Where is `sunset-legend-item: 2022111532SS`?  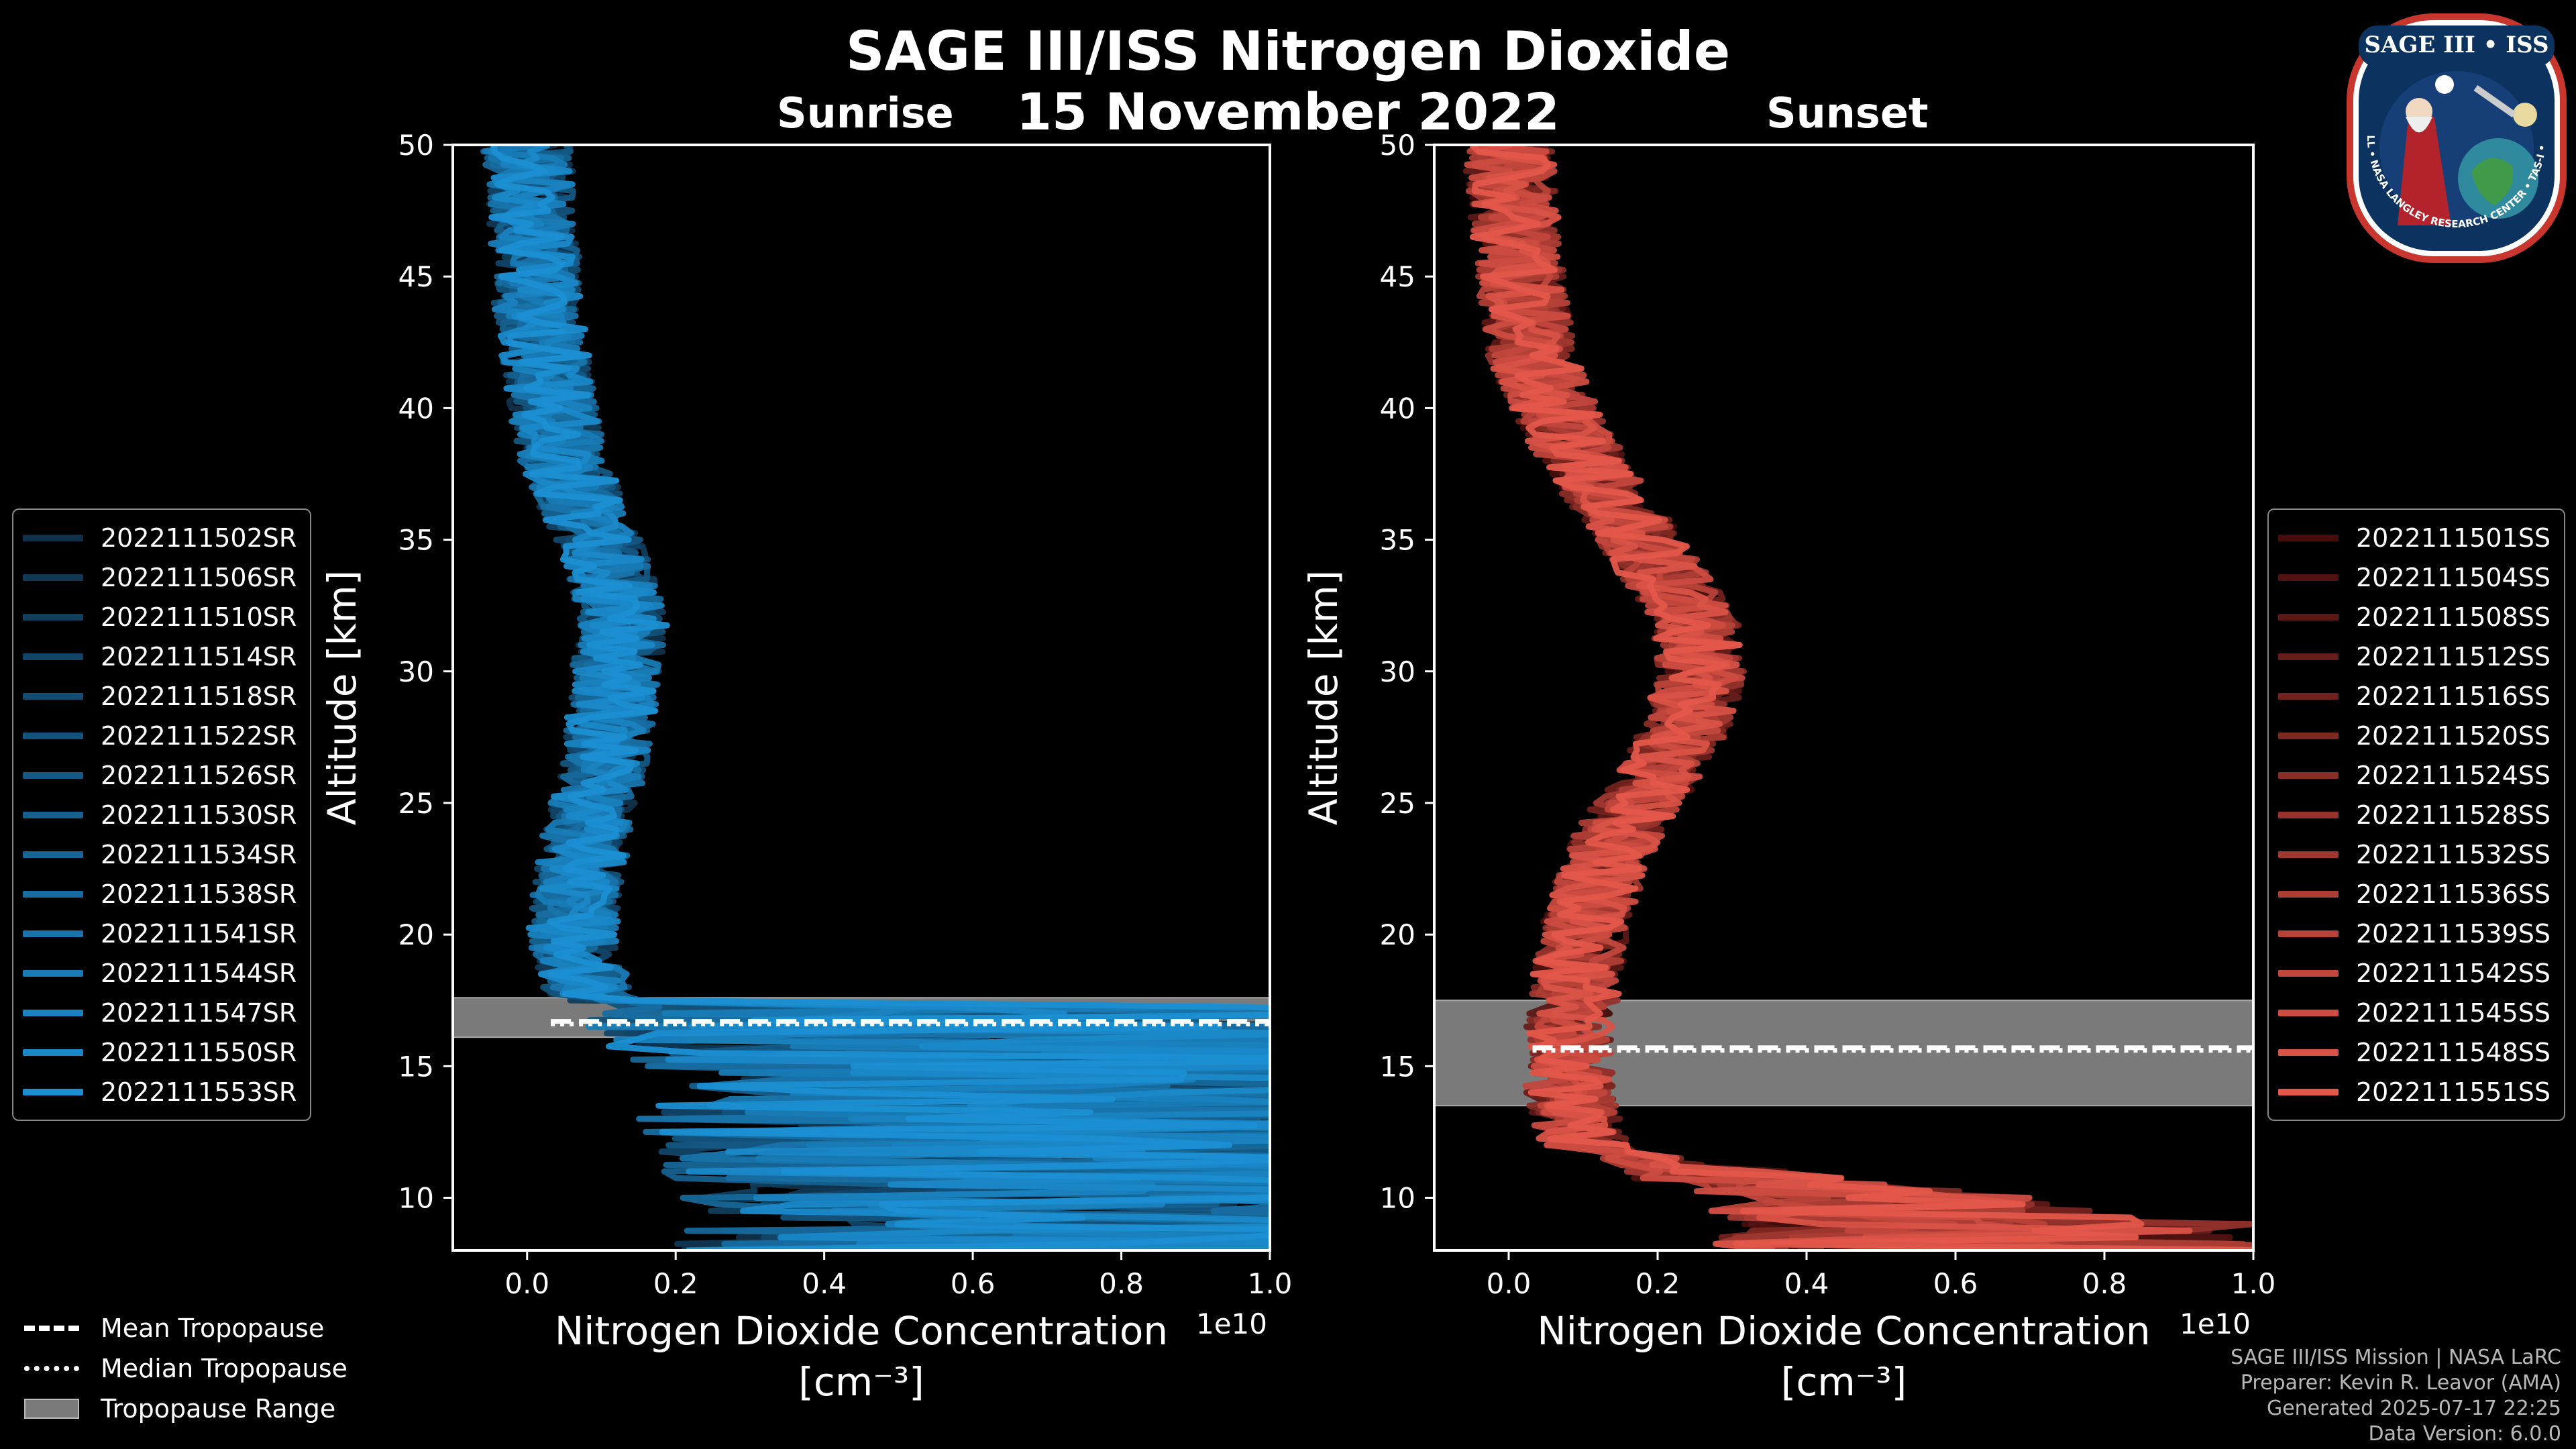
sunset-legend-item: 2022111532SS is located at coordinates (2414, 854).